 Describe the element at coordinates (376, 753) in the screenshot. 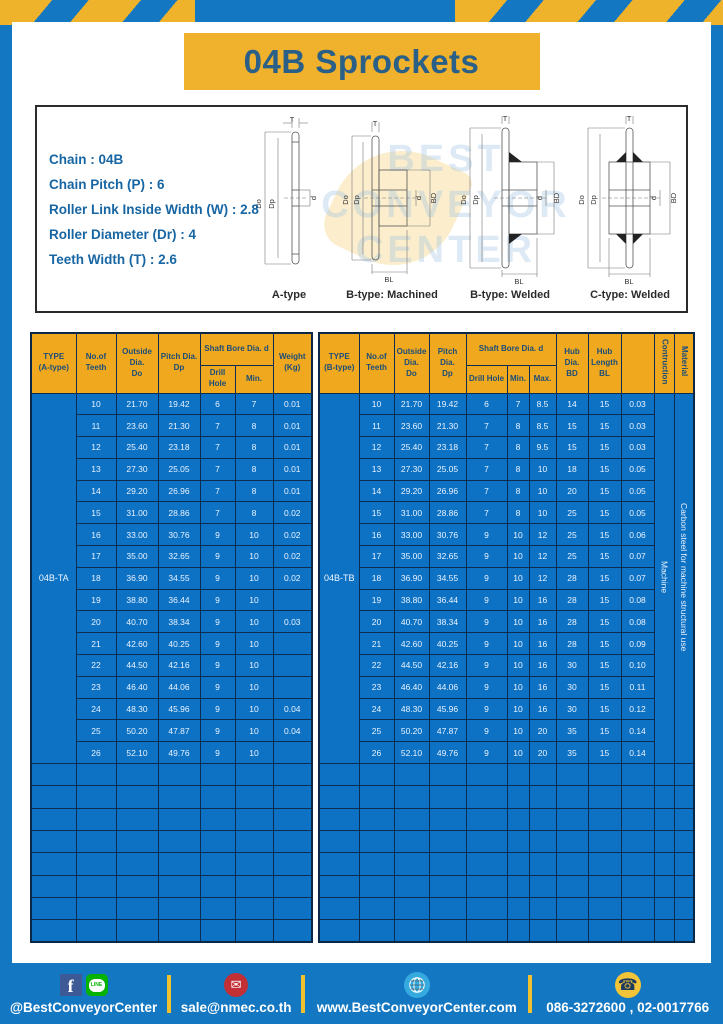

I see `table-cell: 26` at that location.